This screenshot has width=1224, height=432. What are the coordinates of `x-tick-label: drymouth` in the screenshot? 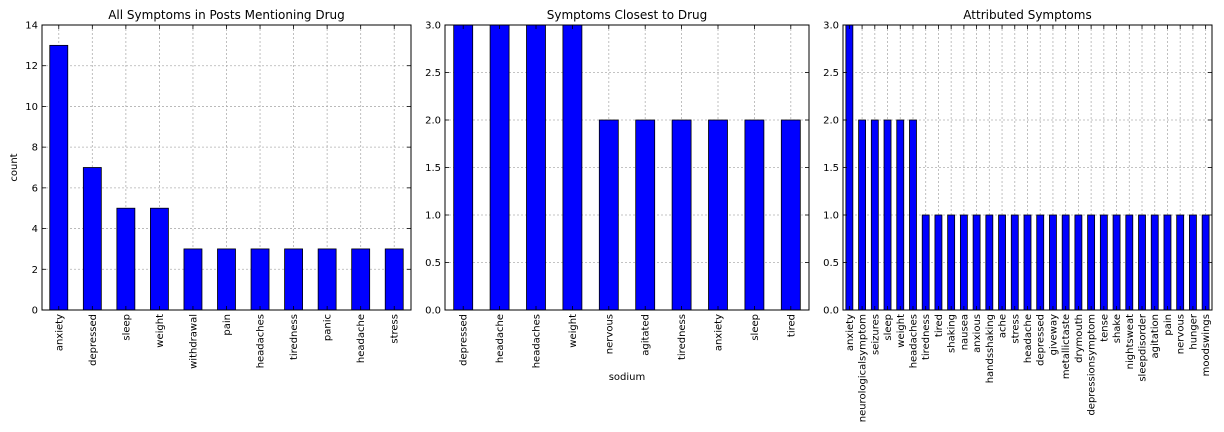 It's located at (1079, 338).